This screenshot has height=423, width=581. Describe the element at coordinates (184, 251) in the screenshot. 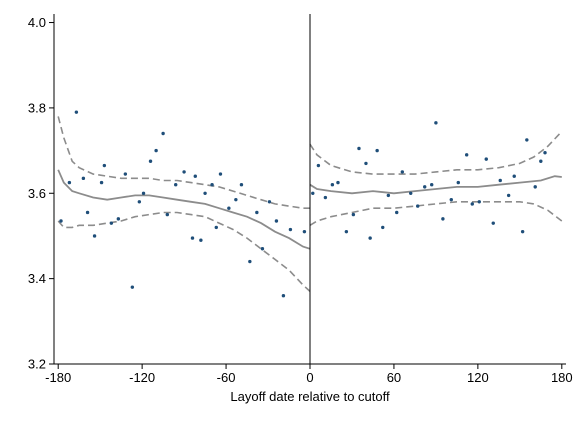

I see `ci-lower-left-line` at that location.